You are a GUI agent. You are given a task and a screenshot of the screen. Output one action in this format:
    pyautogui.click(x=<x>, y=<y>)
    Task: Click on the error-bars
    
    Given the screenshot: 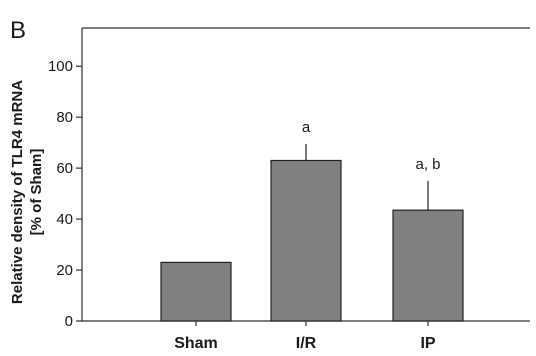 What is the action you would take?
    pyautogui.click(x=367, y=177)
    